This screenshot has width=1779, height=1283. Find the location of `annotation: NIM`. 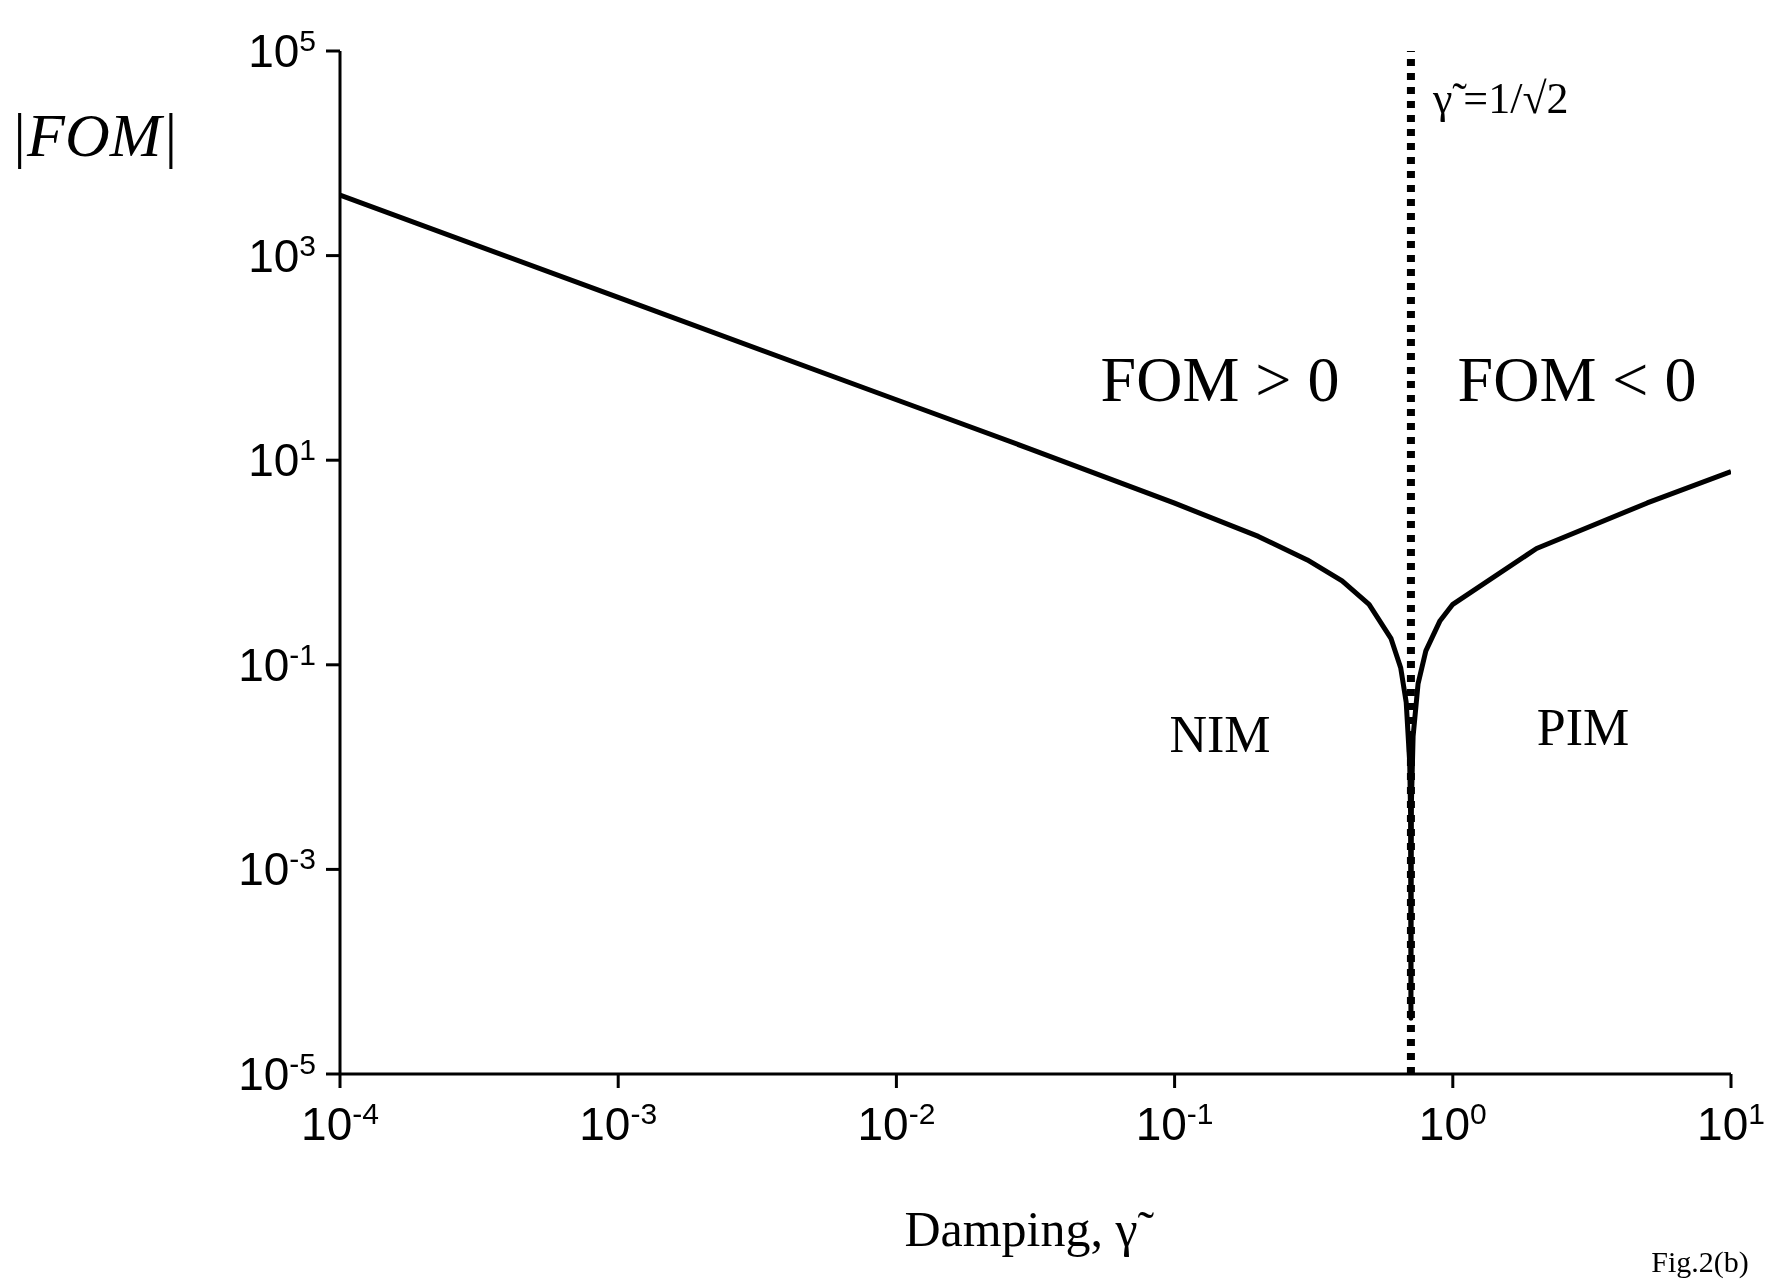

annotation: NIM is located at coordinates (1220, 734).